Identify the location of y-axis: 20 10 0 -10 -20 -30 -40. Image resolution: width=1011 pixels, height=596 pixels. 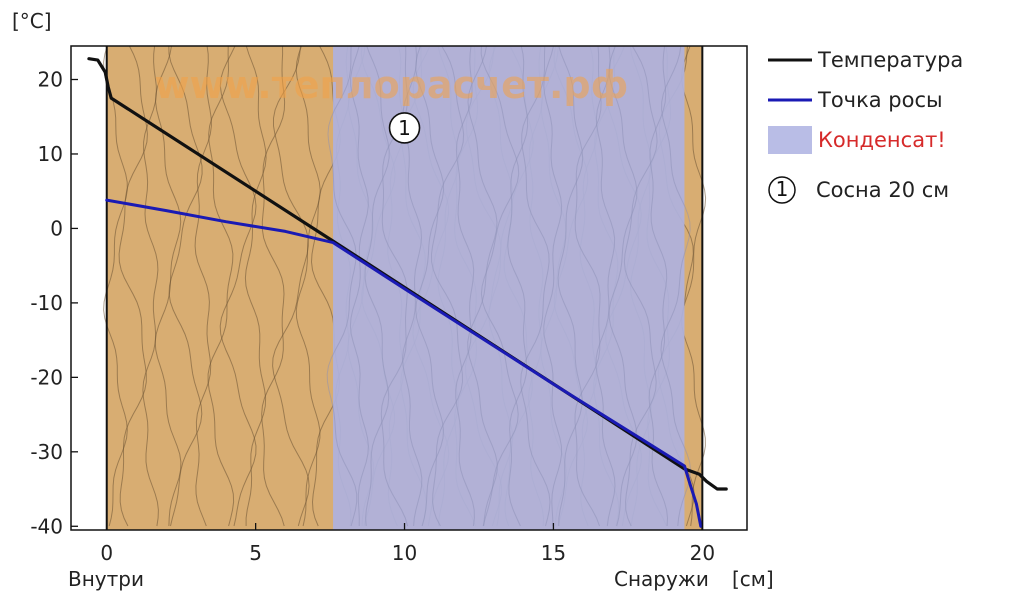
(54, 303).